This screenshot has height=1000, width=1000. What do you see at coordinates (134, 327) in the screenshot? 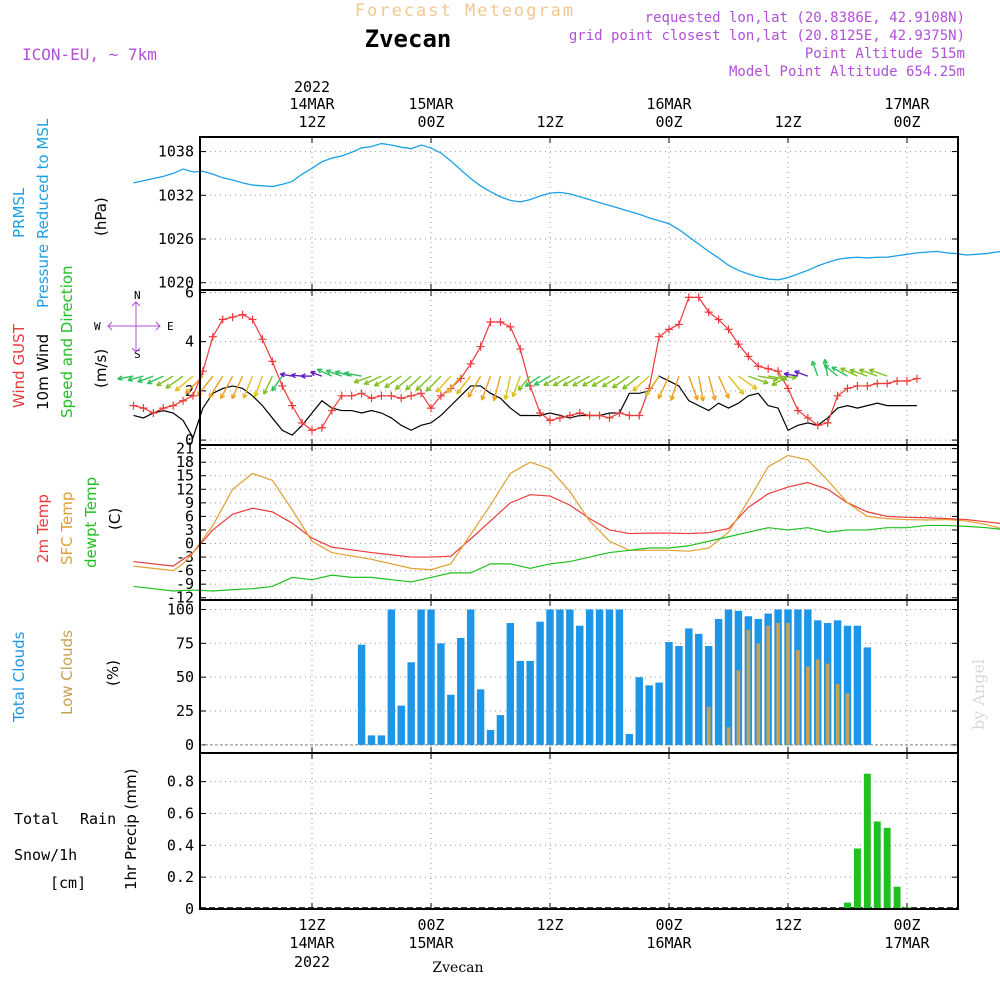
I see `compass-arrows` at bounding box center [134, 327].